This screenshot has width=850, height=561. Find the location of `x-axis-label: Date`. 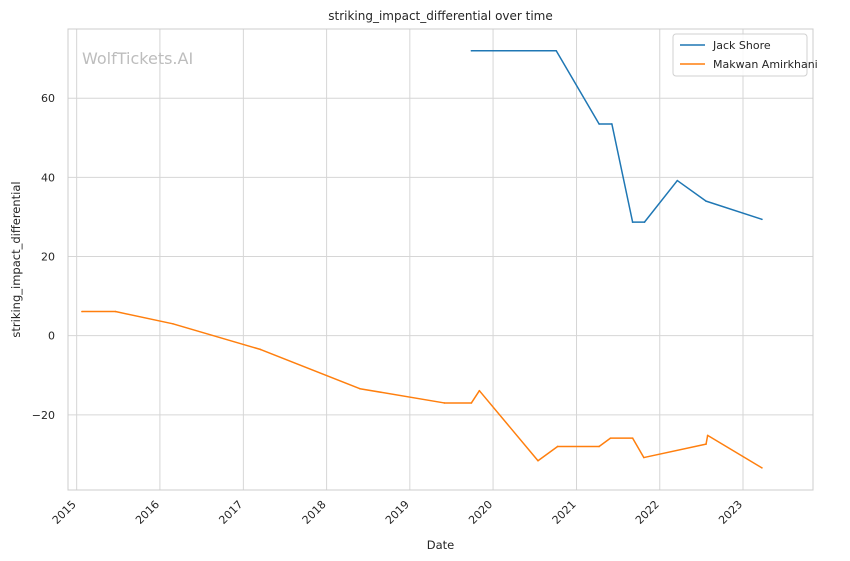

x-axis-label: Date is located at coordinates (441, 545).